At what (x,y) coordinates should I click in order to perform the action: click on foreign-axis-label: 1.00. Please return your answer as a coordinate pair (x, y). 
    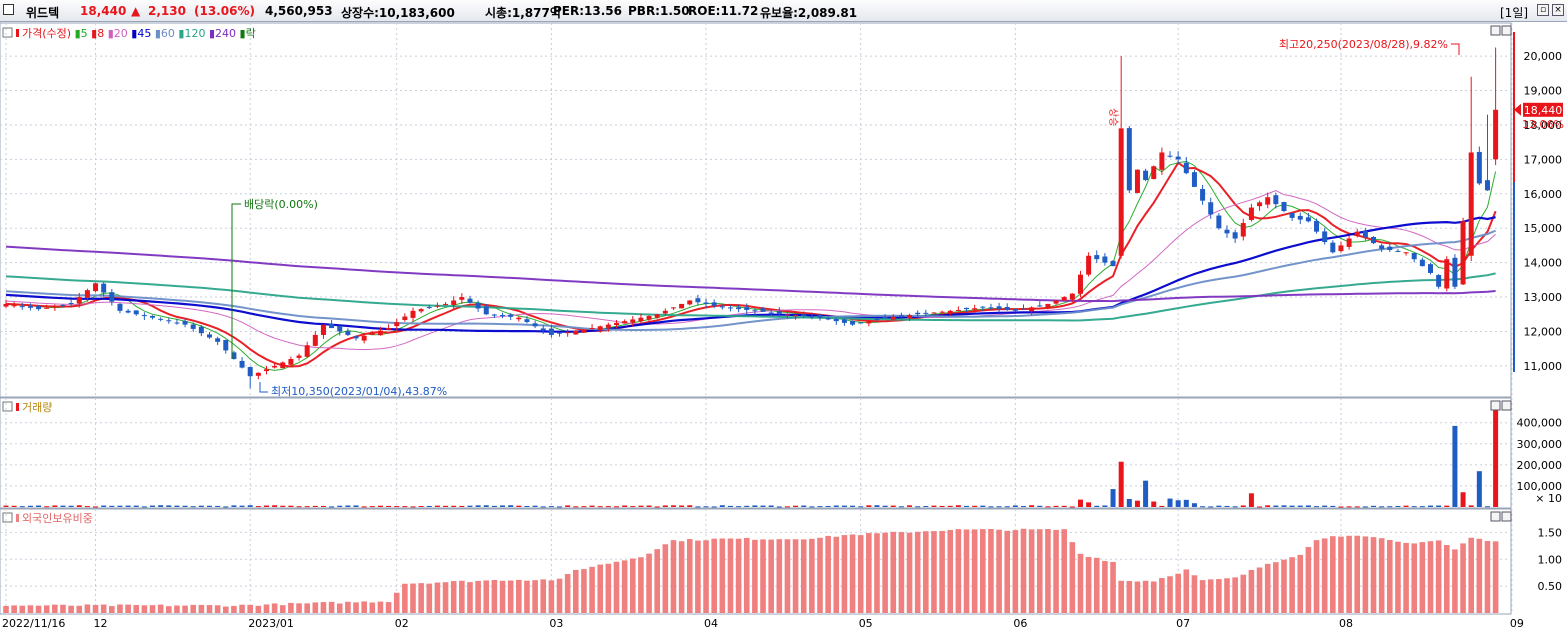
    Looking at the image, I should click on (1550, 559).